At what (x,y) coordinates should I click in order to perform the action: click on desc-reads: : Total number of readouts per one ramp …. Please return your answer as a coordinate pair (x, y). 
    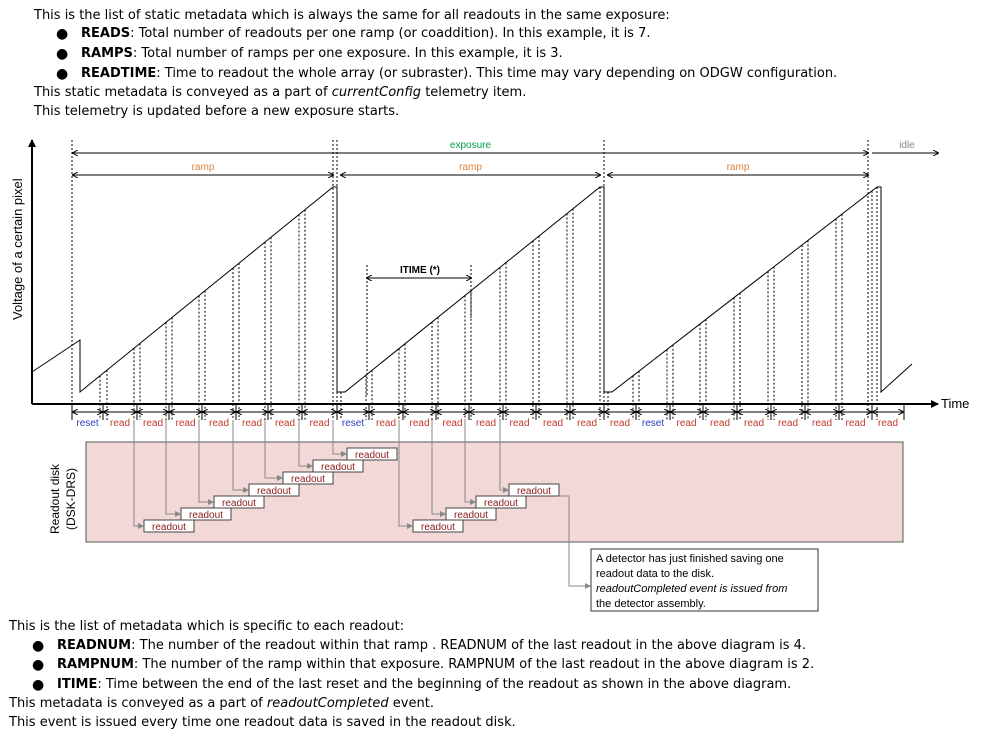
    Looking at the image, I should click on (390, 33).